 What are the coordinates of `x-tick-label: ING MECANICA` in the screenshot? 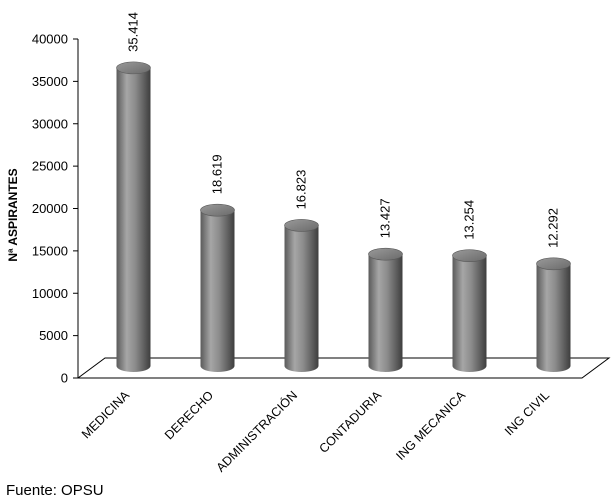 It's located at (430, 425).